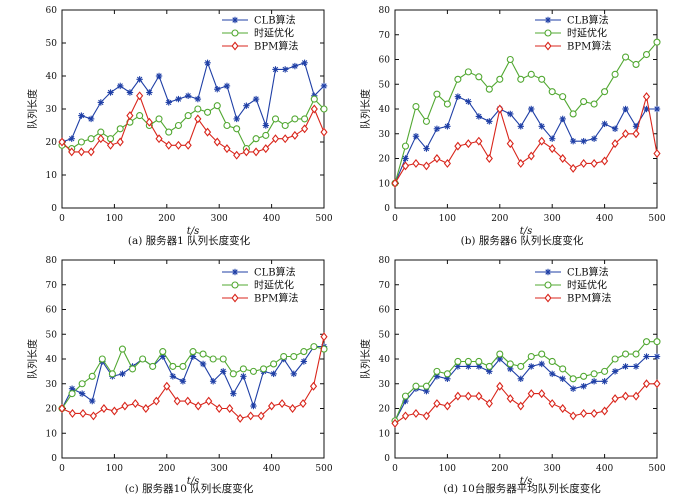 This screenshot has height=500, width=681. I want to click on x-tick-label: 400, so click(271, 219).